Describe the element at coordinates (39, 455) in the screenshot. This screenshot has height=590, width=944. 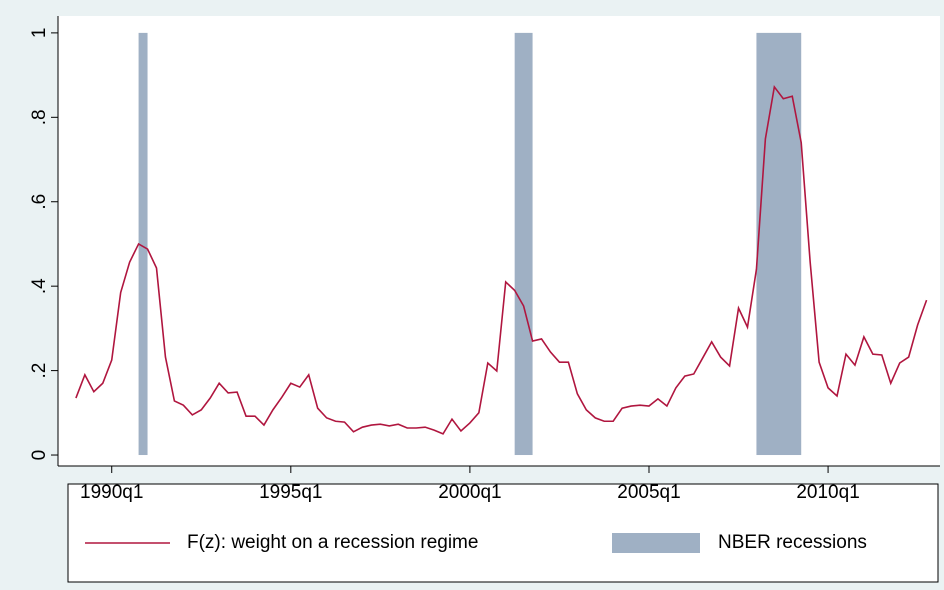
I see `y-tick-label: 0` at that location.